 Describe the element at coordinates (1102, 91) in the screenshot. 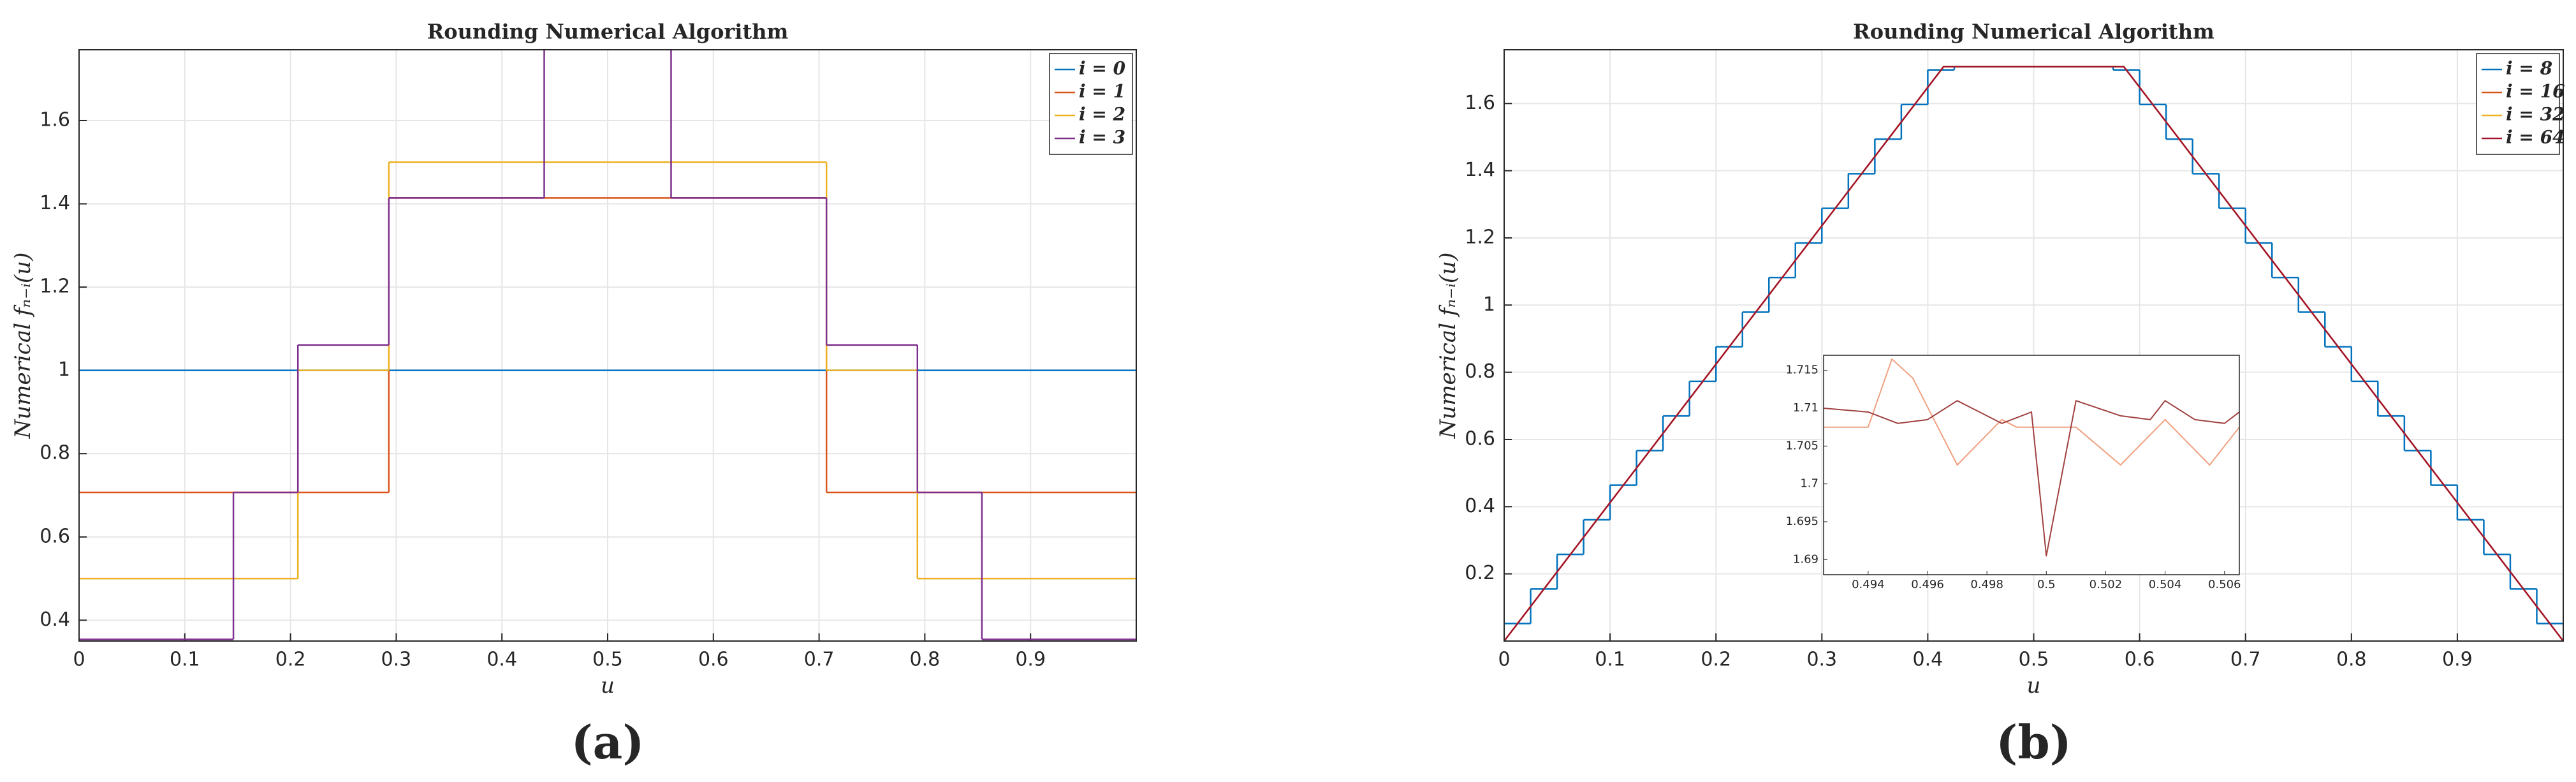

I see `legend-label: i = 1` at that location.